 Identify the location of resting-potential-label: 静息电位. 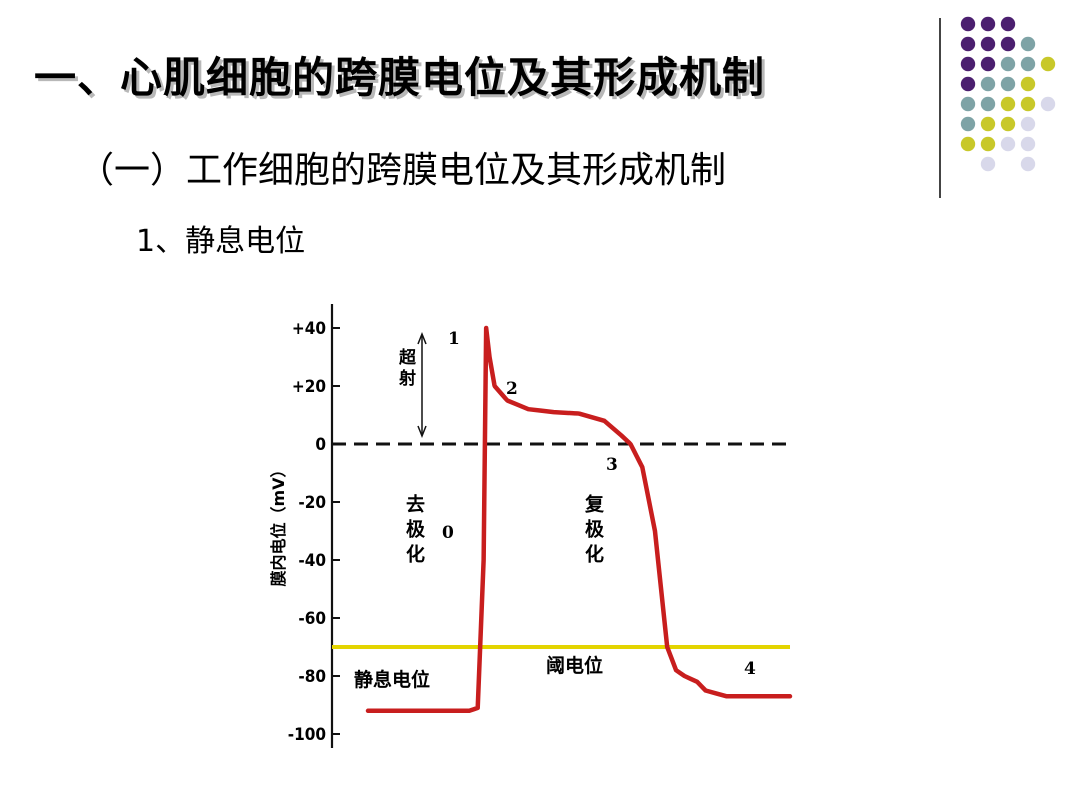
(392, 679).